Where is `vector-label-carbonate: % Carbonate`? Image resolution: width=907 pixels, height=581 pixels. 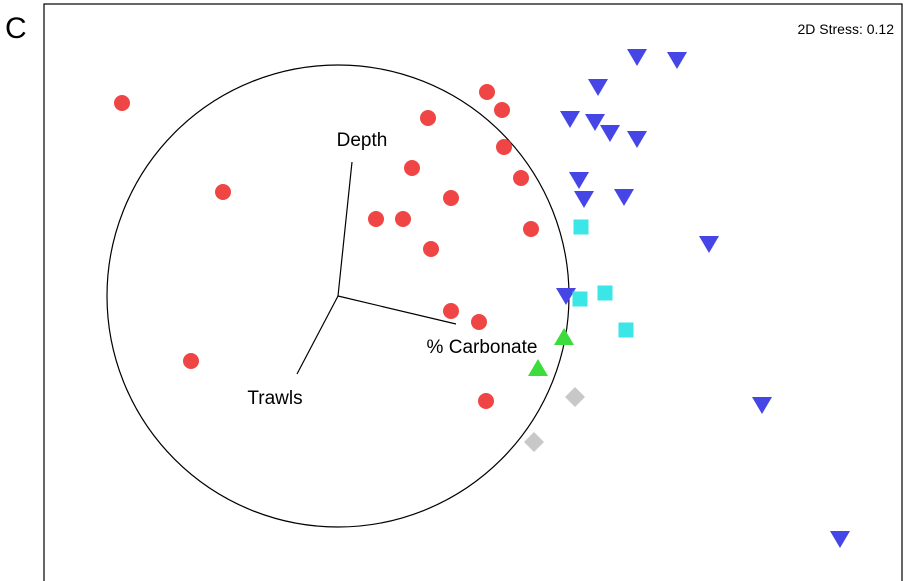
vector-label-carbonate: % Carbonate is located at coordinates (482, 347).